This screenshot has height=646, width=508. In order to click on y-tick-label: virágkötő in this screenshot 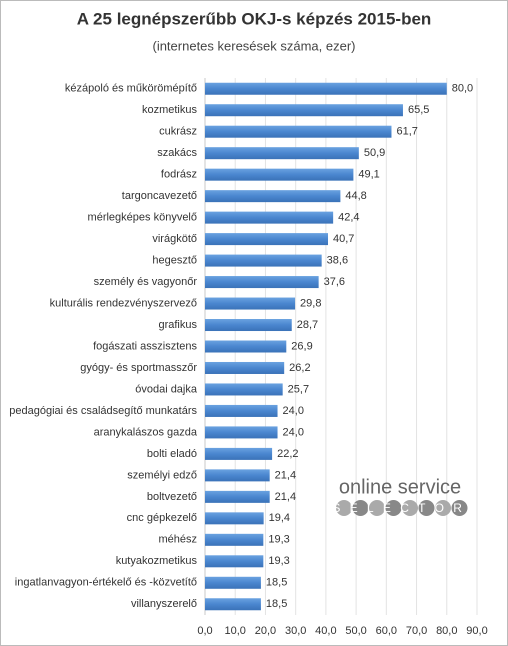, I will do `click(174, 239)`.